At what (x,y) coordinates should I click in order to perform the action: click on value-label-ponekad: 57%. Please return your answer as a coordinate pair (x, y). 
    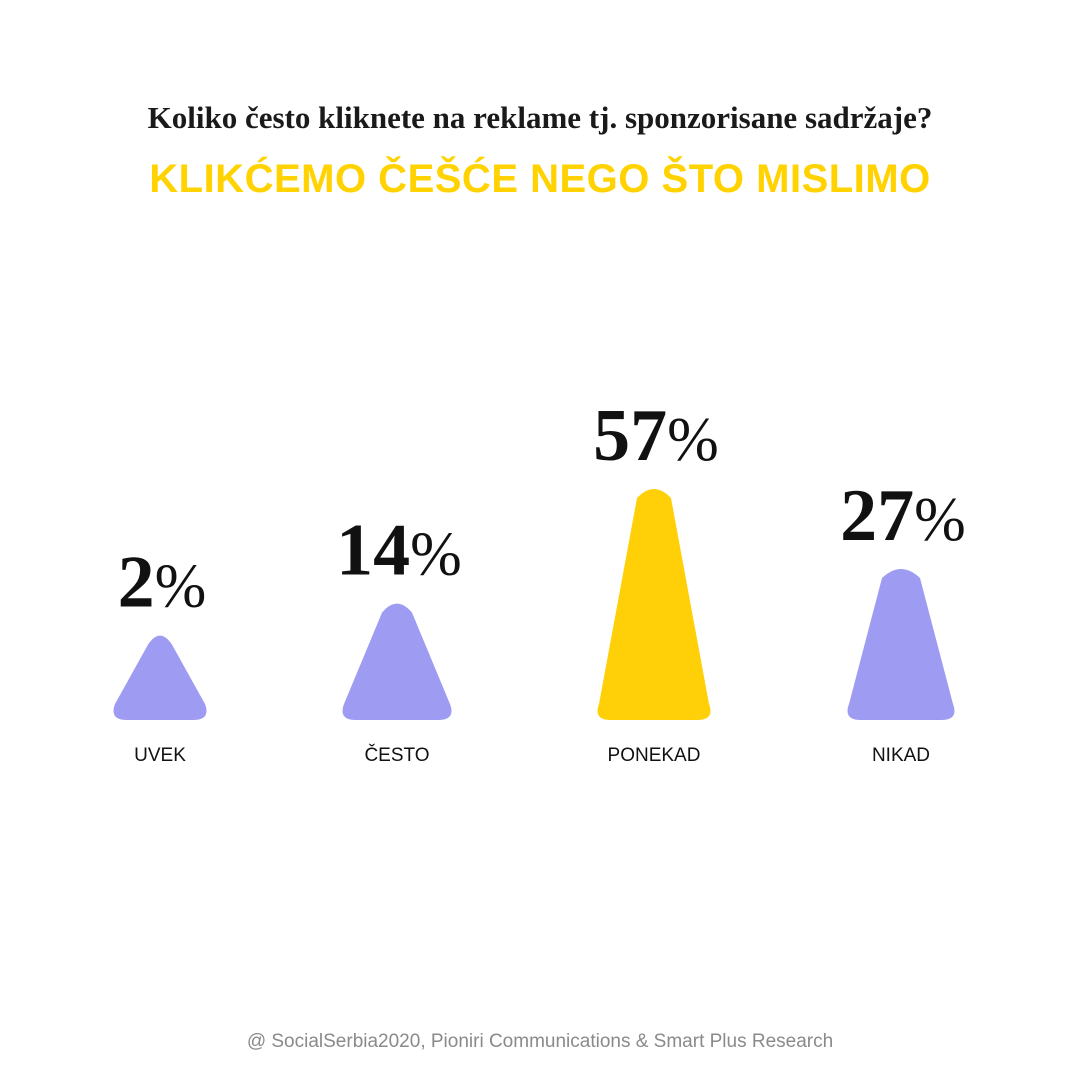
    Looking at the image, I should click on (656, 436).